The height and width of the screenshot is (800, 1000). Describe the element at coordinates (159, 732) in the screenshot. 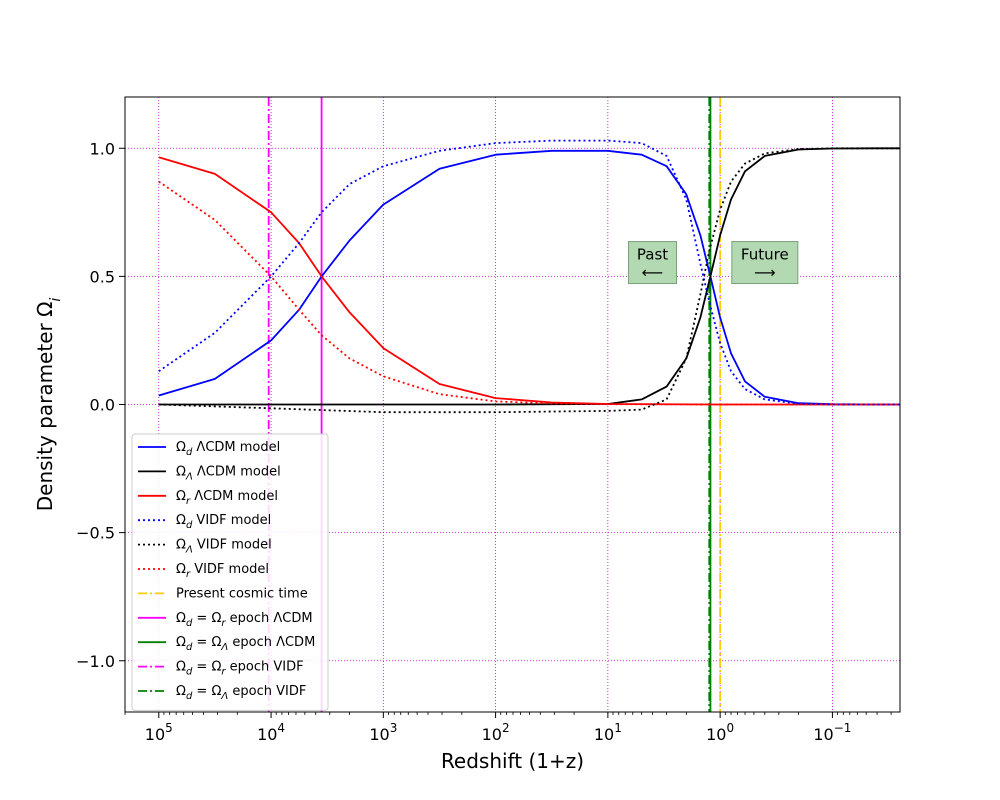

I see `x-tick-label: 10⁵` at that location.